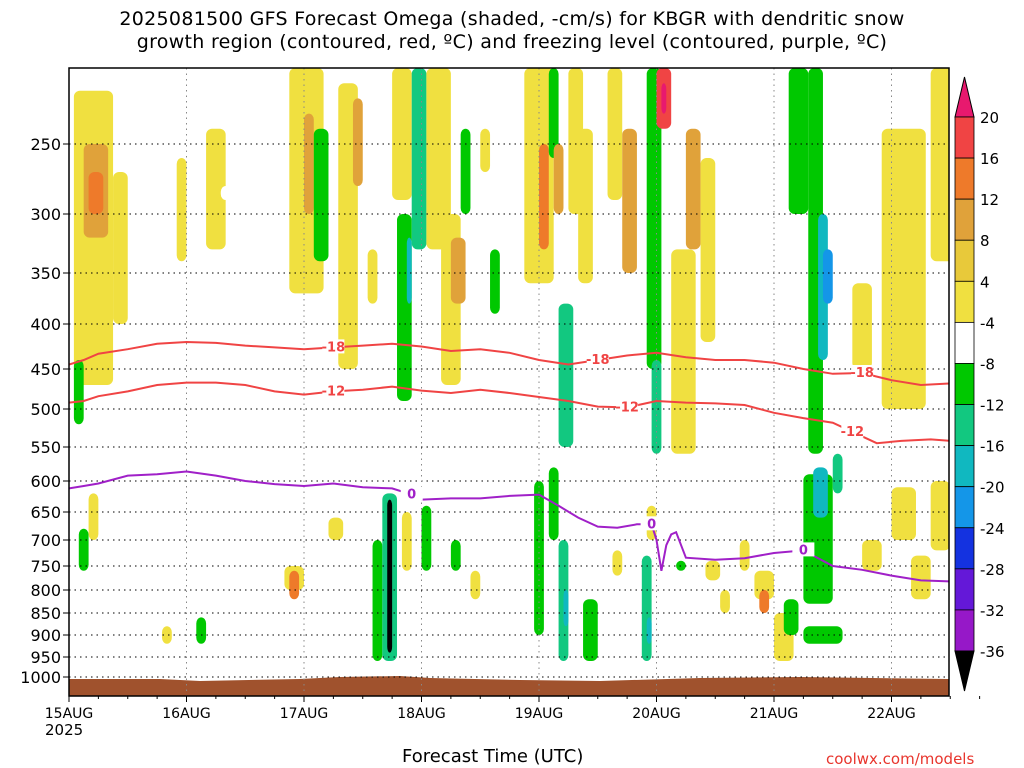  What do you see at coordinates (45, 657) in the screenshot?
I see `y-tick-label: 950` at bounding box center [45, 657].